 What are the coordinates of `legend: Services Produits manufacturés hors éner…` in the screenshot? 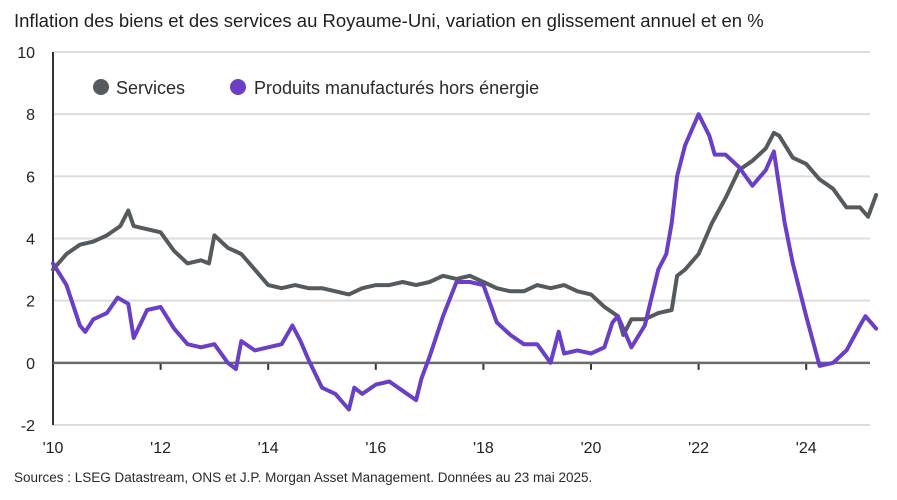 It's located at (316, 88).